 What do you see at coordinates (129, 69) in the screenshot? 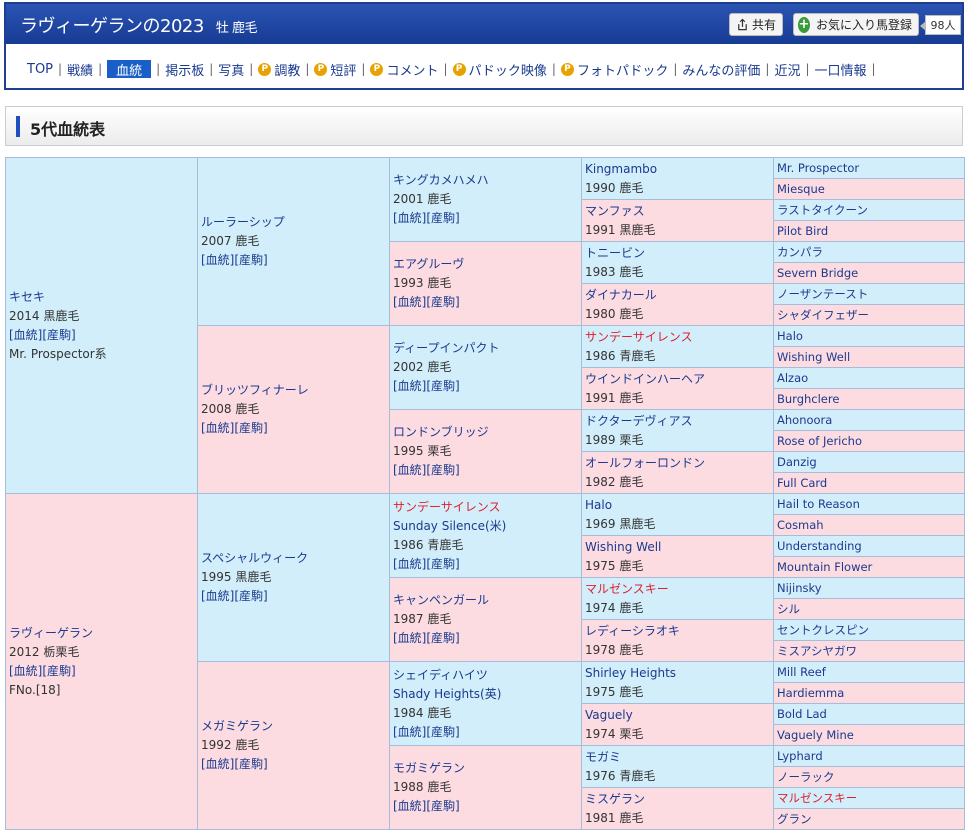
I see `nav-item: 血統` at bounding box center [129, 69].